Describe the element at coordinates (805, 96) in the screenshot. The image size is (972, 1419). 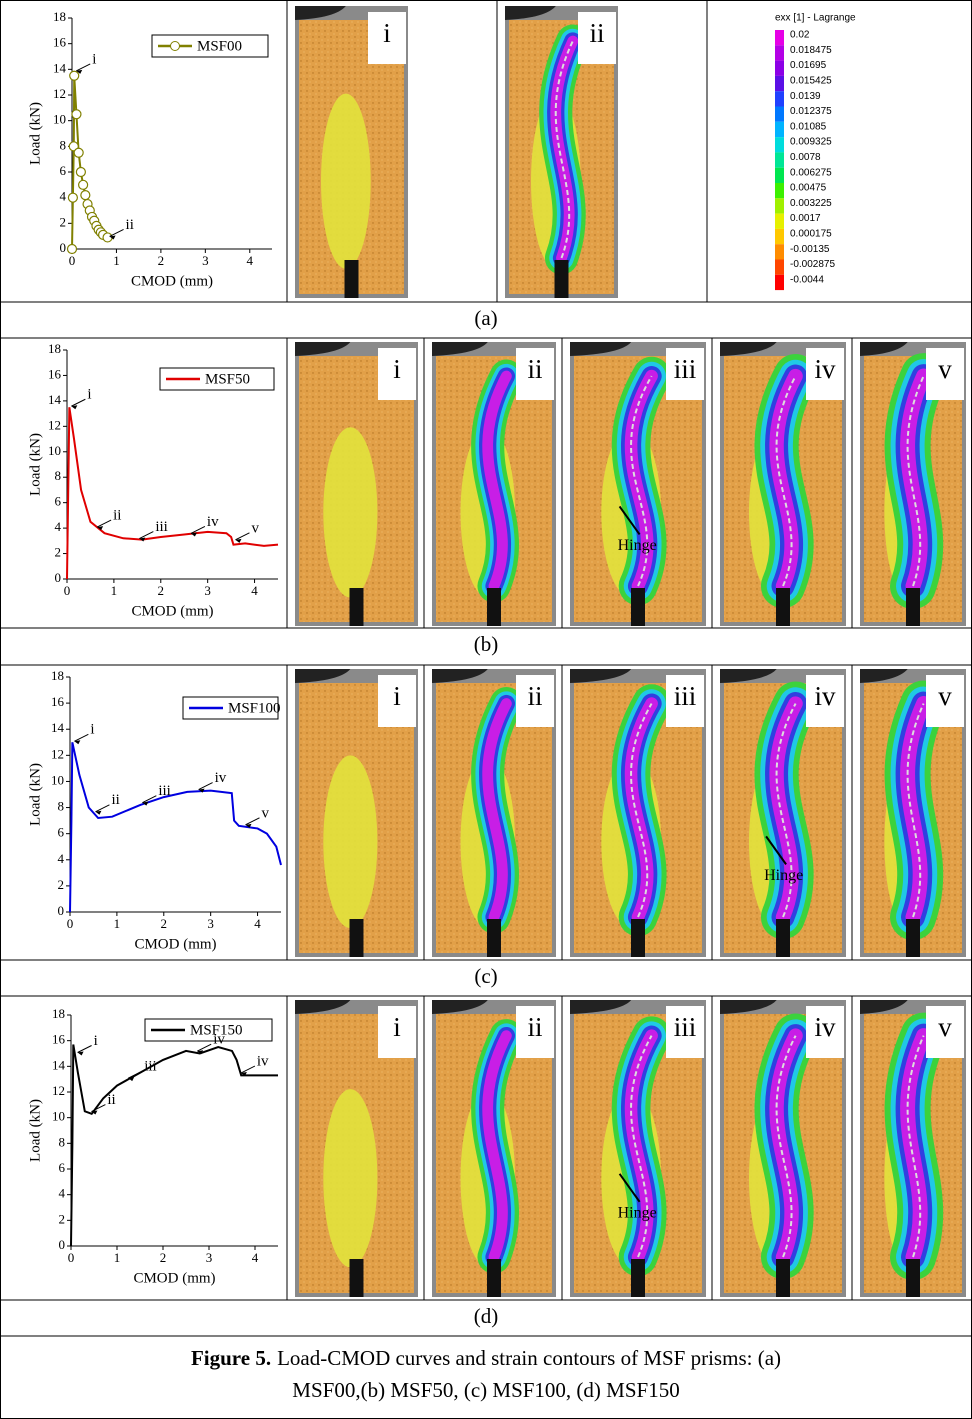
I see `colorbar-label: 0.0139` at that location.